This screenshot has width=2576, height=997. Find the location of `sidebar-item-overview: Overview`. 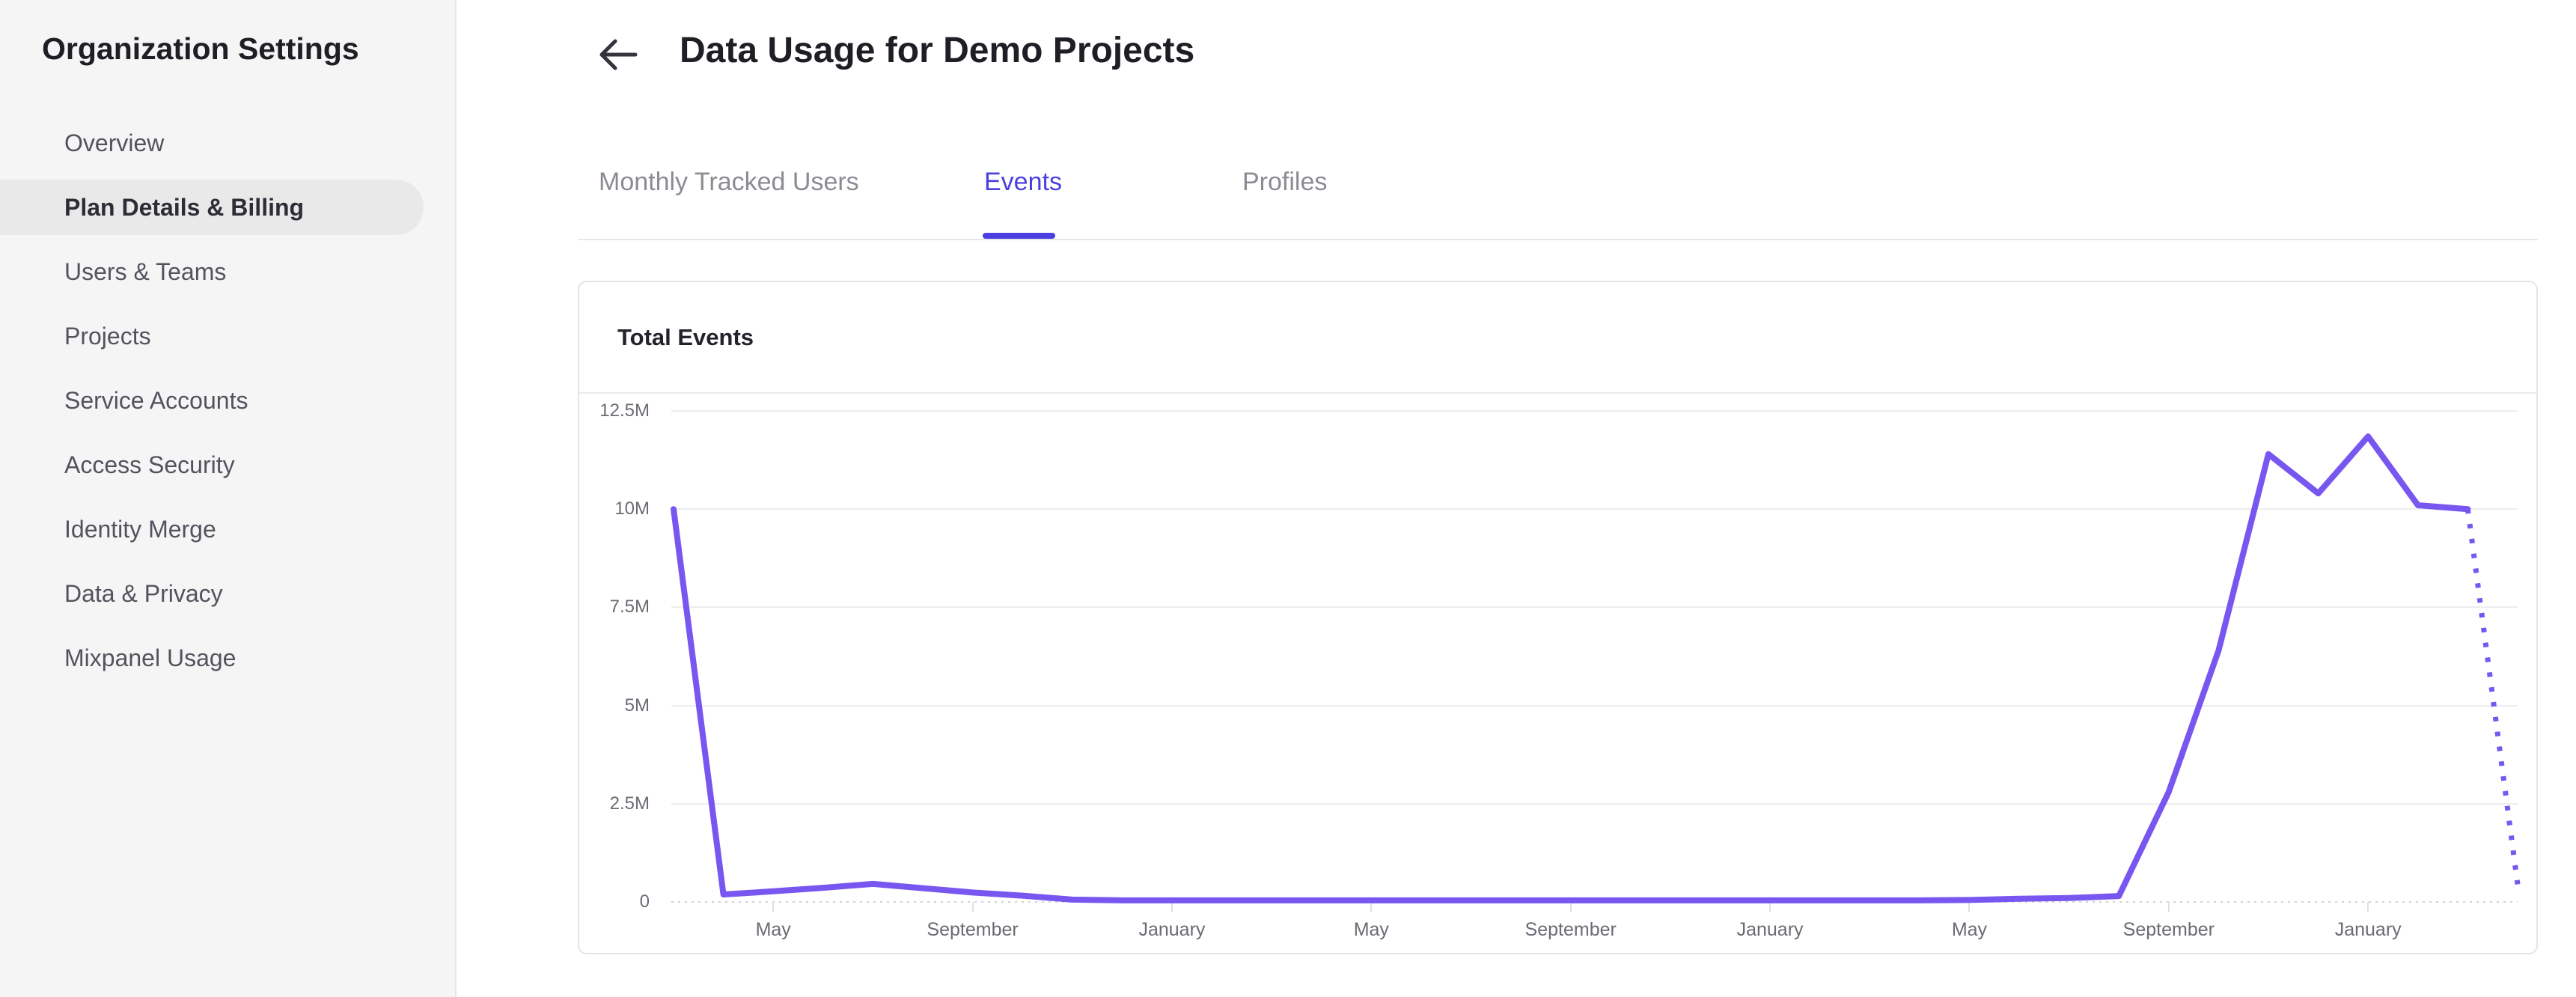

sidebar-item-overview: Overview is located at coordinates (115, 142).